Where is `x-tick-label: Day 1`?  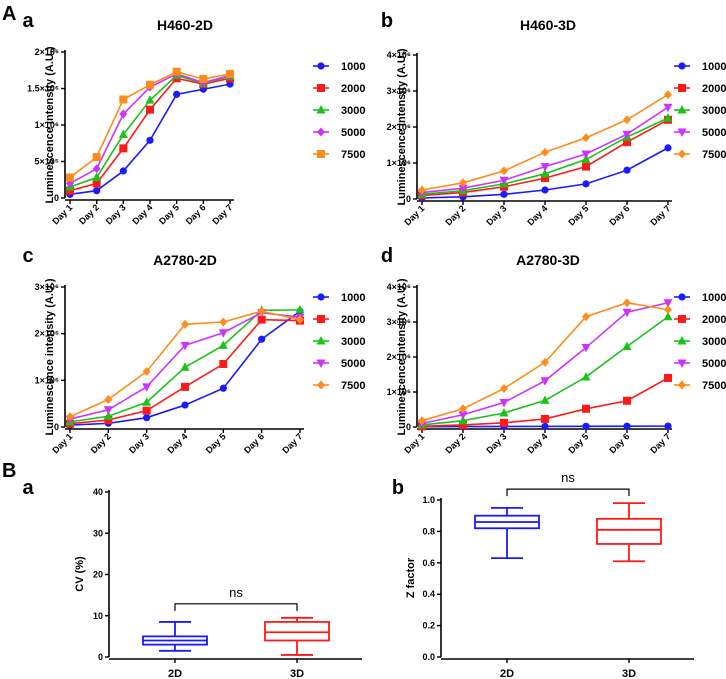
x-tick-label: Day 1 is located at coordinates (62, 214).